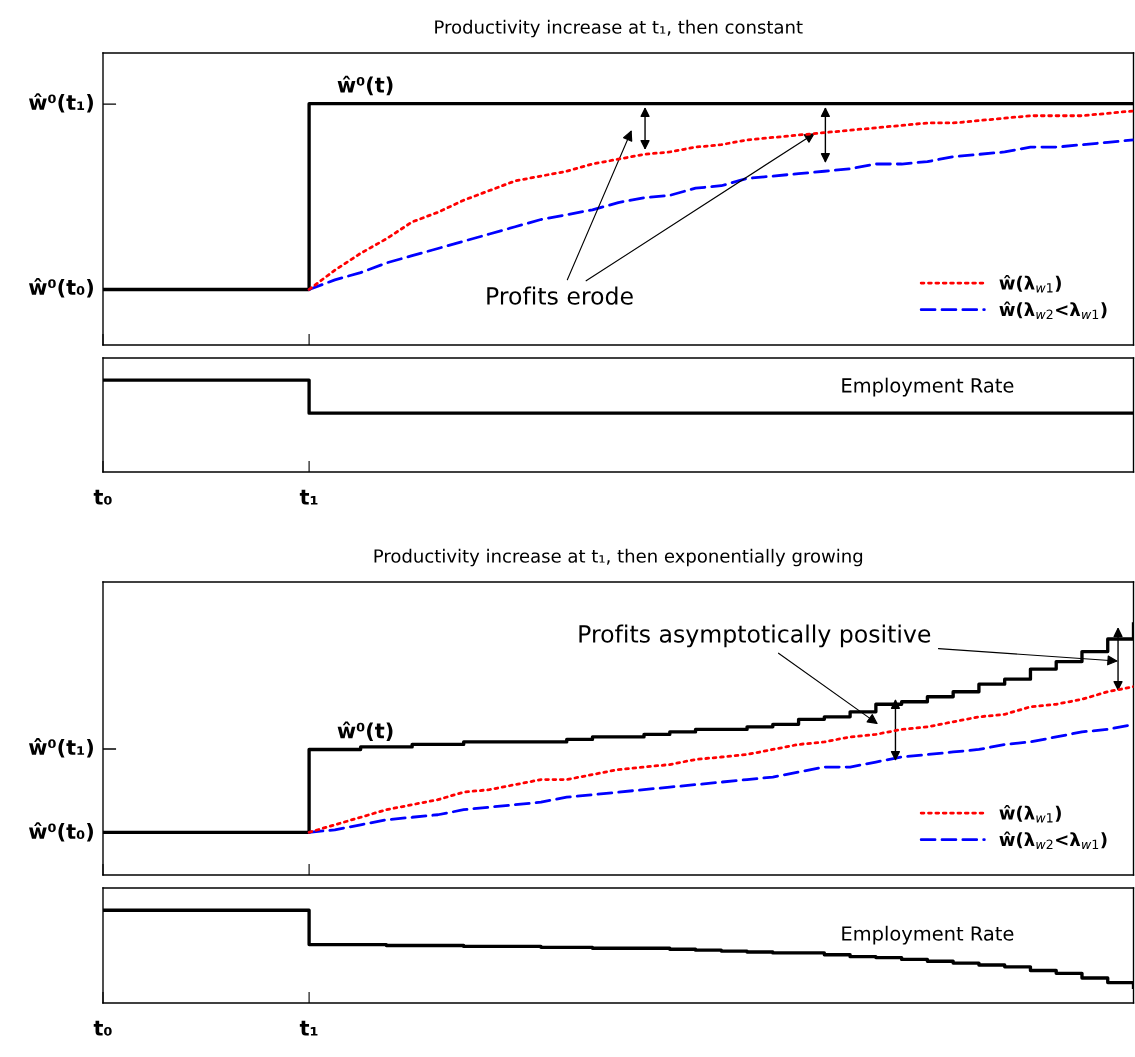  What do you see at coordinates (560, 295) in the screenshot?
I see `annotation: Profits erode` at bounding box center [560, 295].